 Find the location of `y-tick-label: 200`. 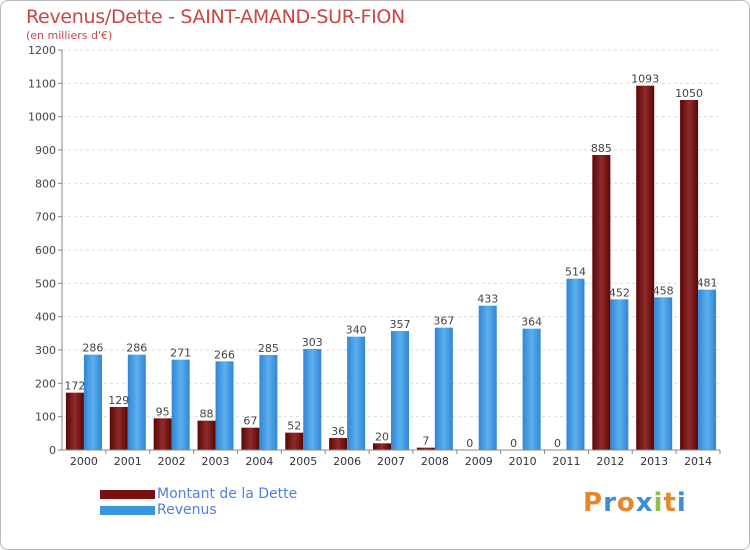

y-tick-label: 200 is located at coordinates (45, 383).